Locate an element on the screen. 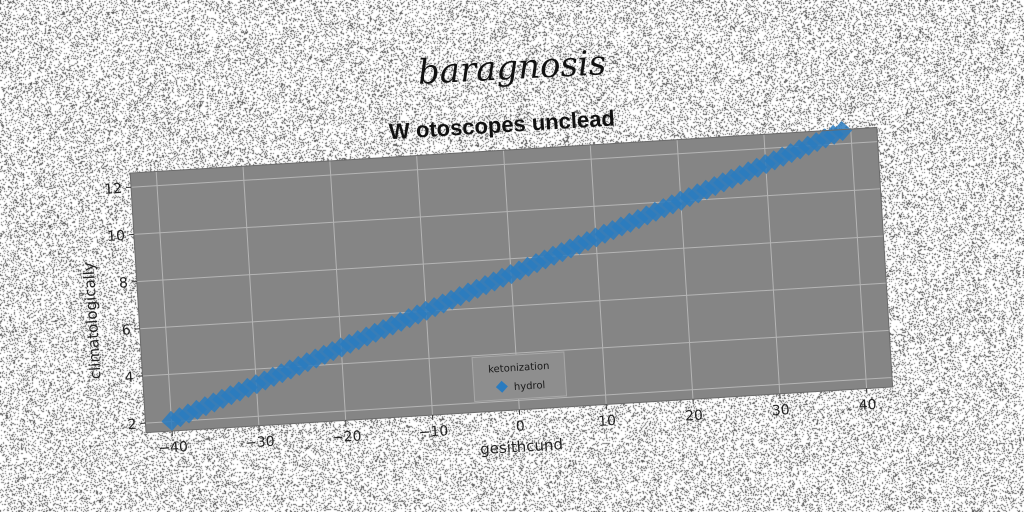 Image resolution: width=1024 pixels, height=512 pixels. chart-title: W otoscopes unclead is located at coordinates (501, 124).